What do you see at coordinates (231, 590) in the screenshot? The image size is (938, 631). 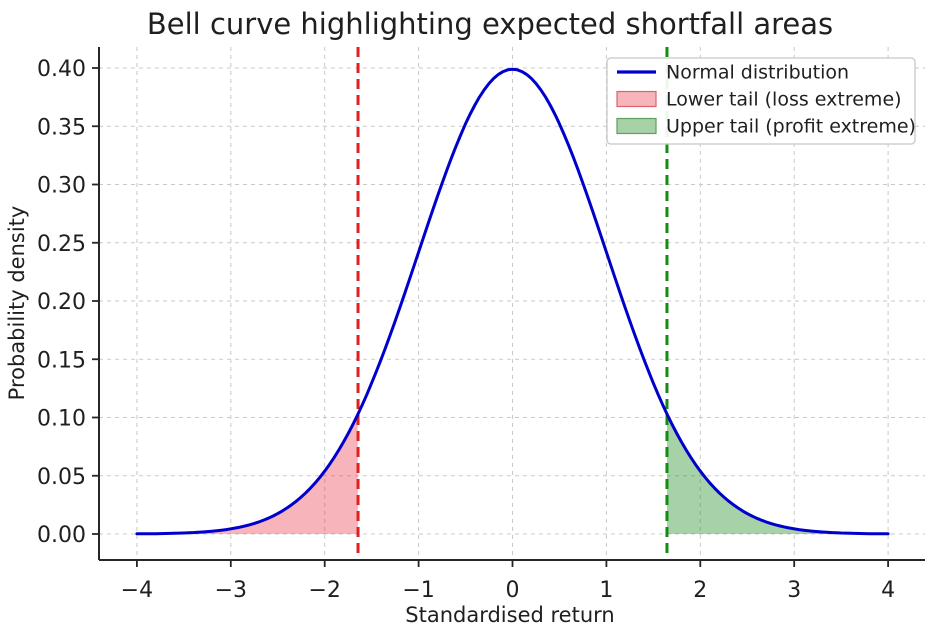 I see `x-tick-label: −3` at bounding box center [231, 590].